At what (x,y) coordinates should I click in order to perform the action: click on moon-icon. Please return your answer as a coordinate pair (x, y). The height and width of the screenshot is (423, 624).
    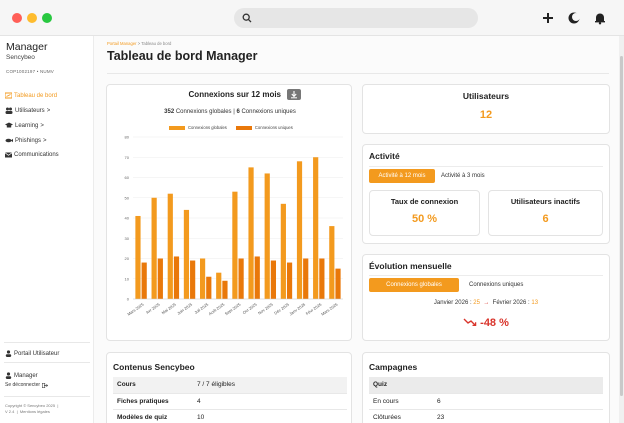
    Looking at the image, I should click on (574, 18).